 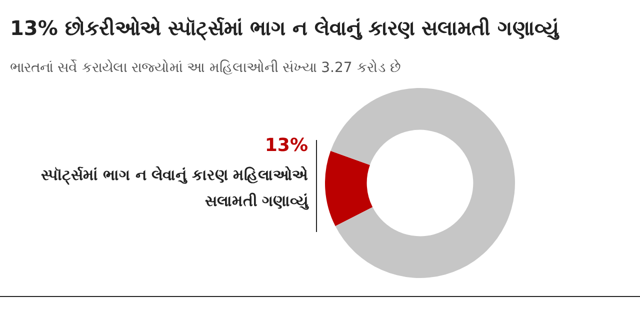 What do you see at coordinates (286, 145) in the screenshot?
I see `data-label: 13%` at bounding box center [286, 145].